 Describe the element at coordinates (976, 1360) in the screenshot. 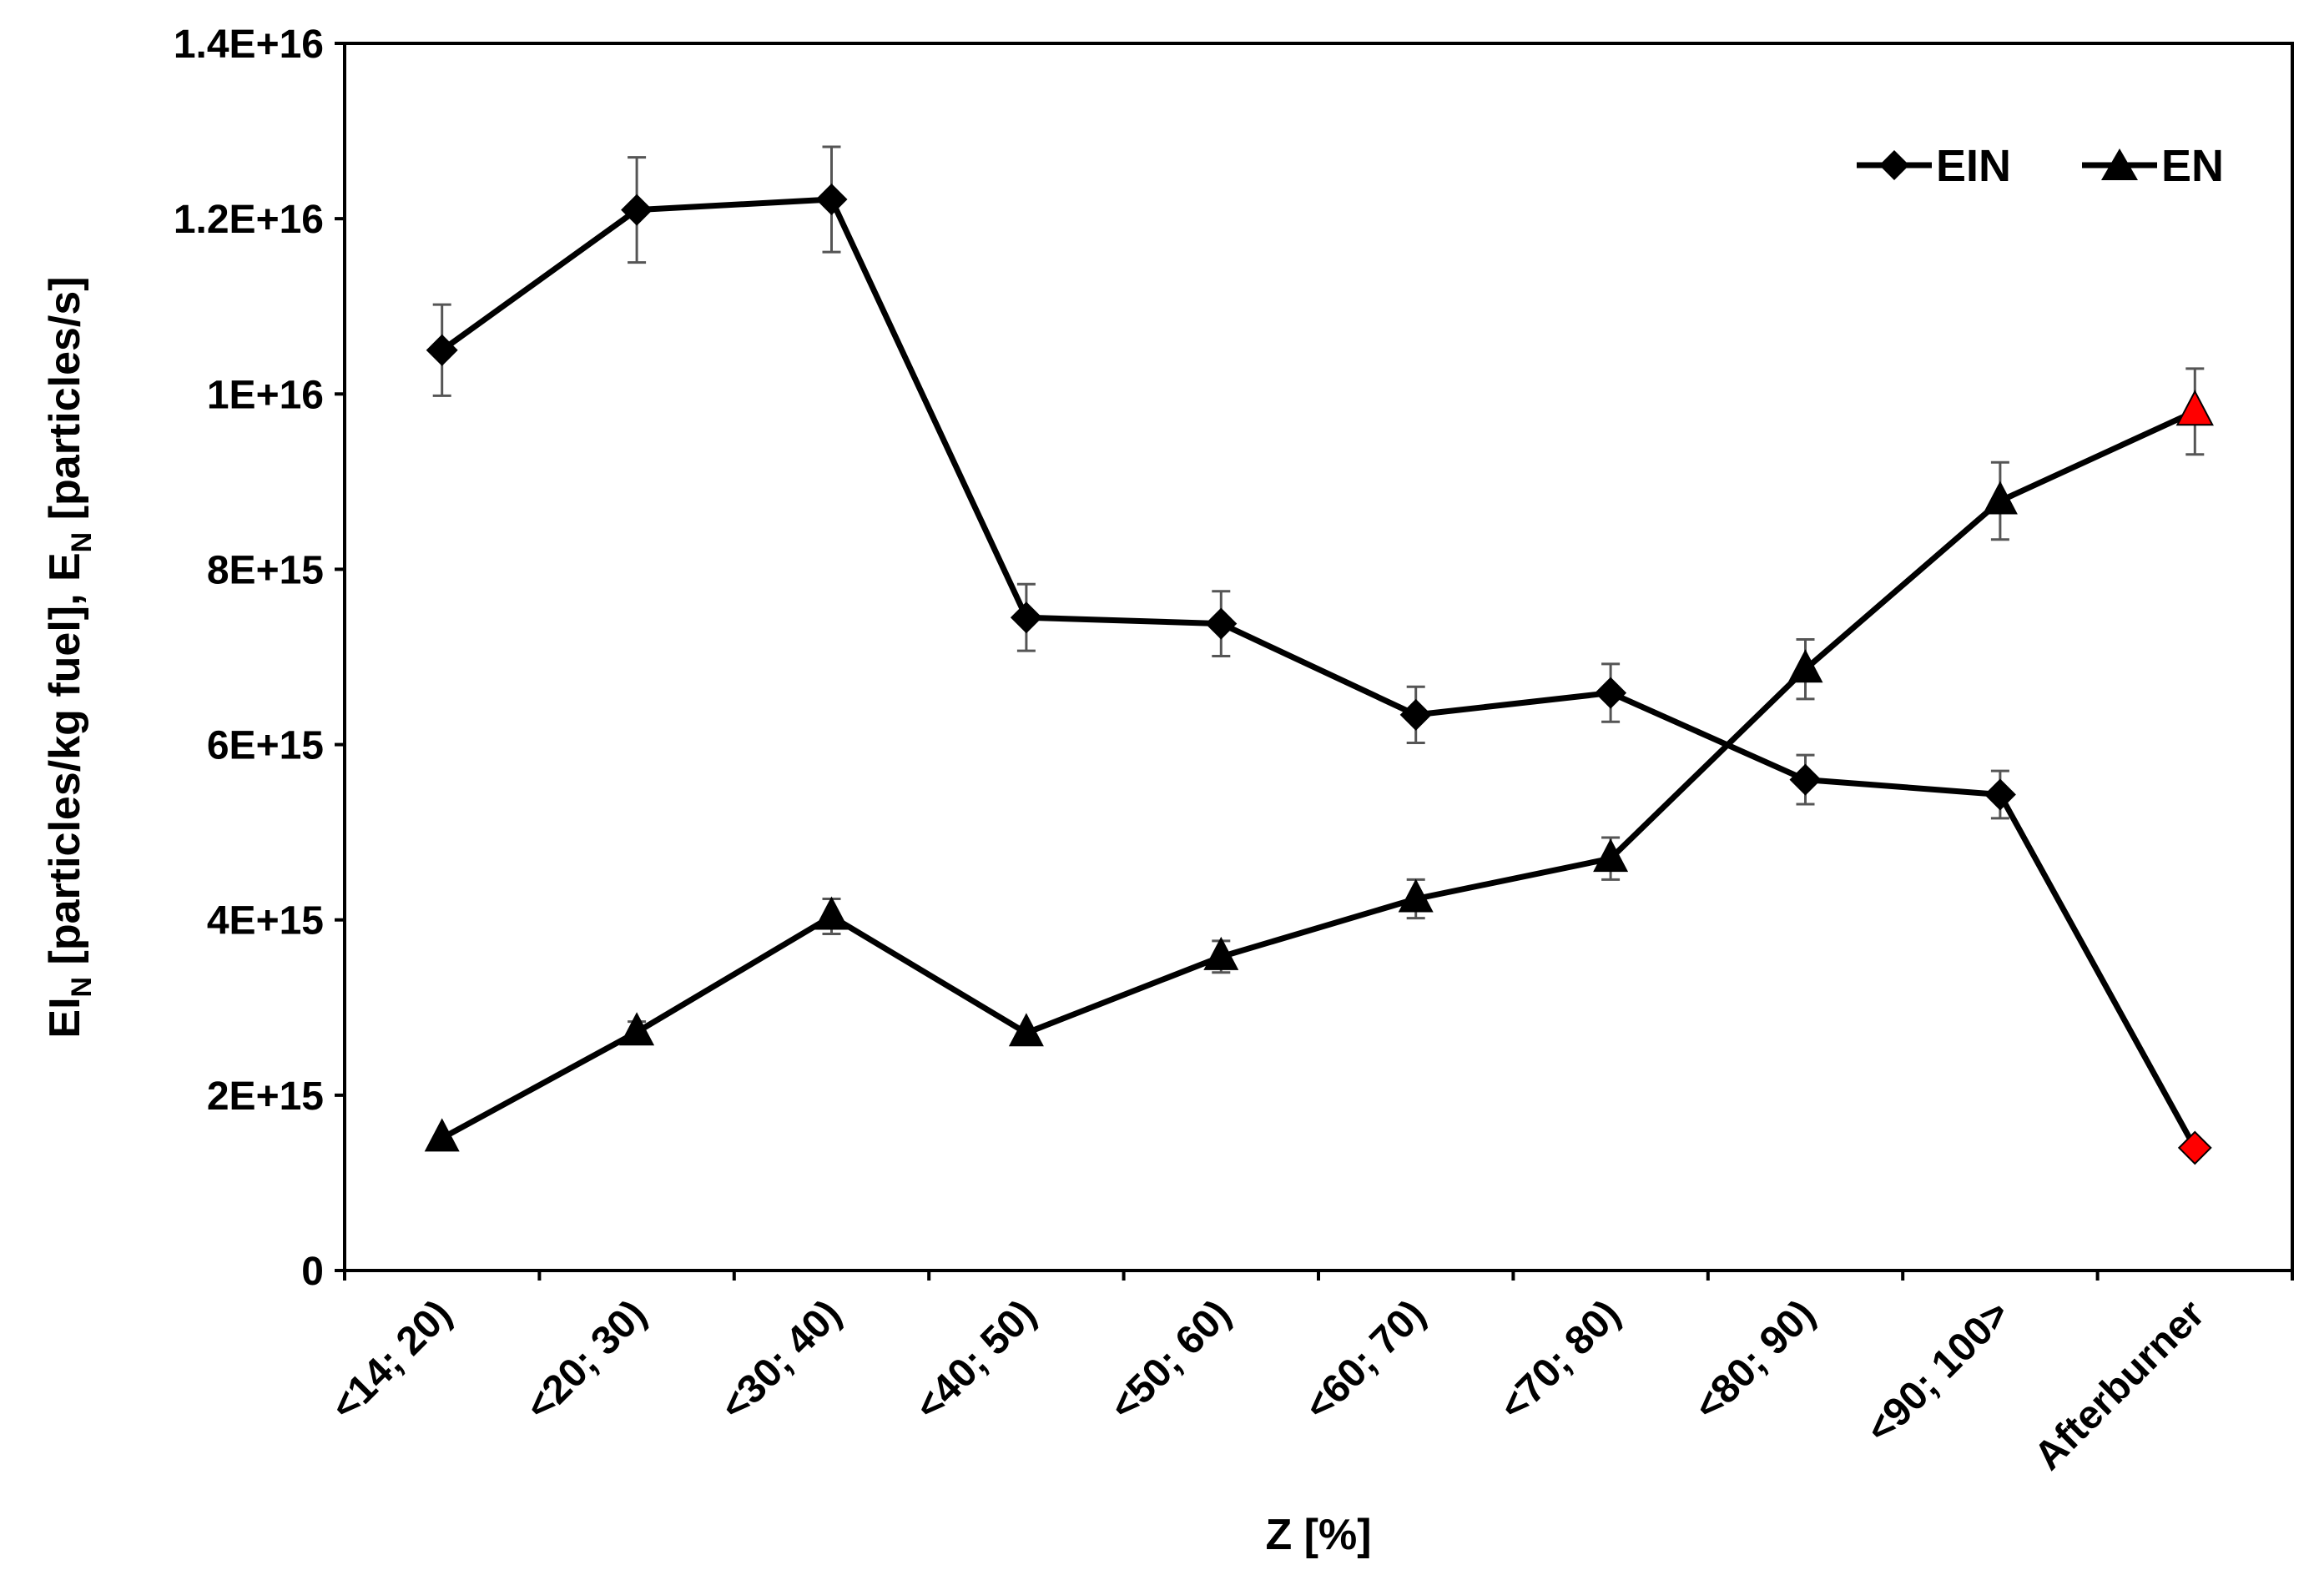

I see `x-tick-label: <40; 50)` at that location.